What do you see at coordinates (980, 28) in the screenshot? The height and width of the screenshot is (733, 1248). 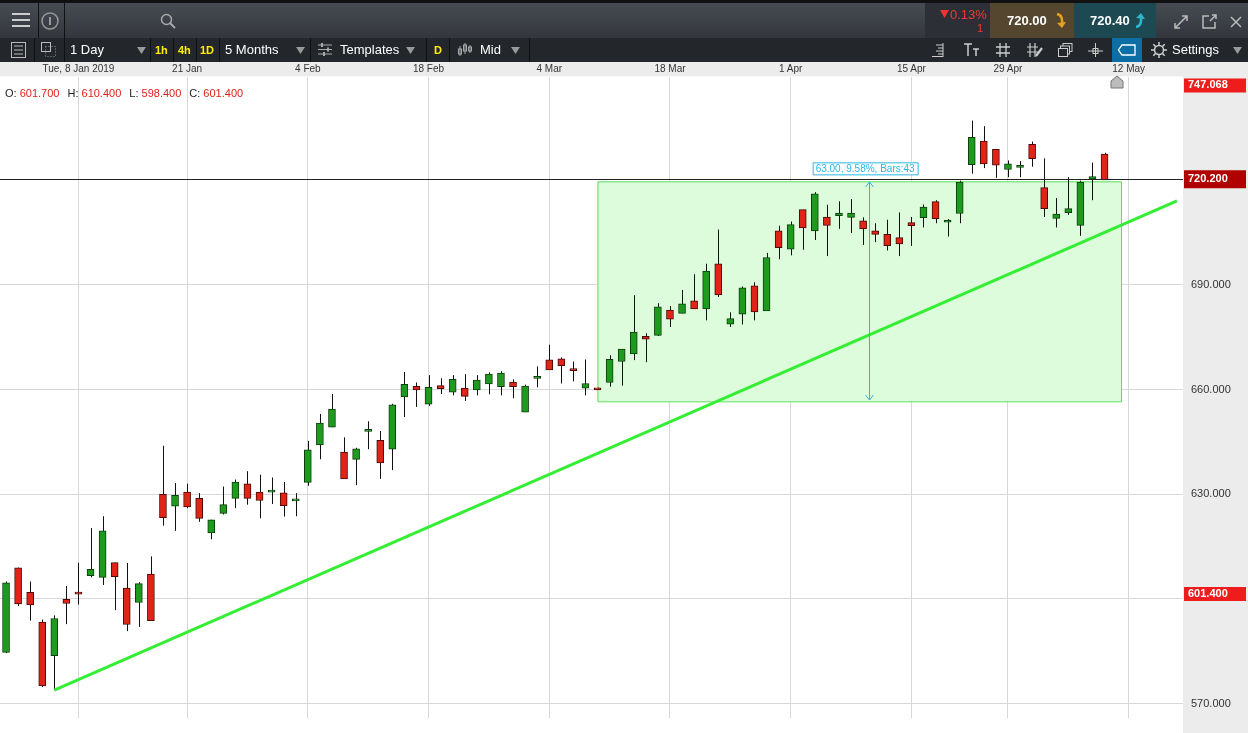 I see `text: 1` at bounding box center [980, 28].